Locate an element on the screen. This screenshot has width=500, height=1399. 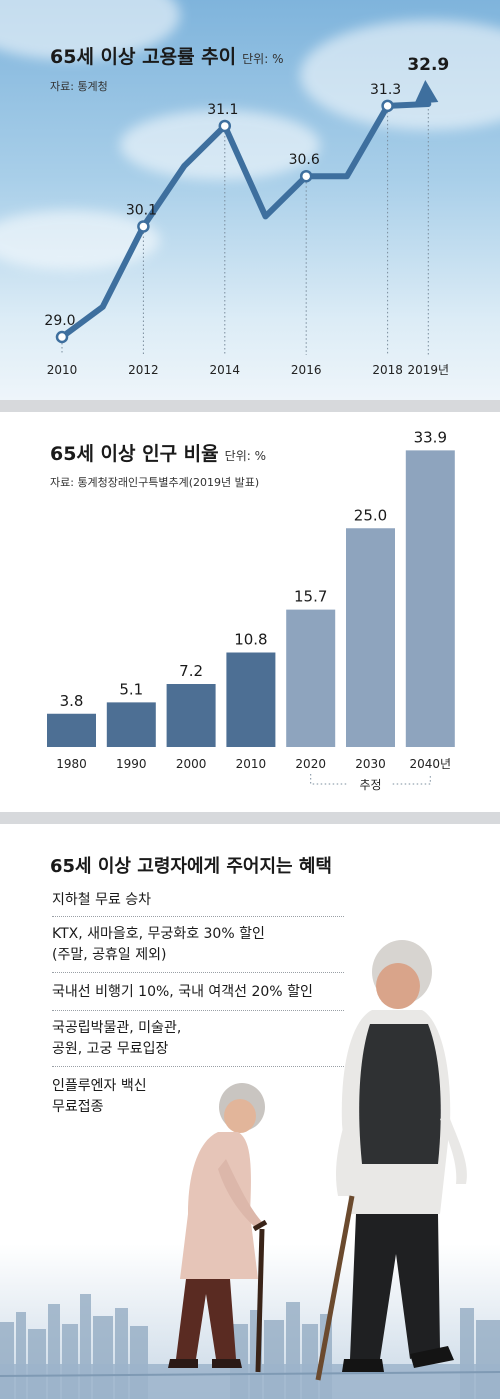
benefits-title: 65세 이상 고령자에게 주어지는 혜택 is located at coordinates (191, 866).